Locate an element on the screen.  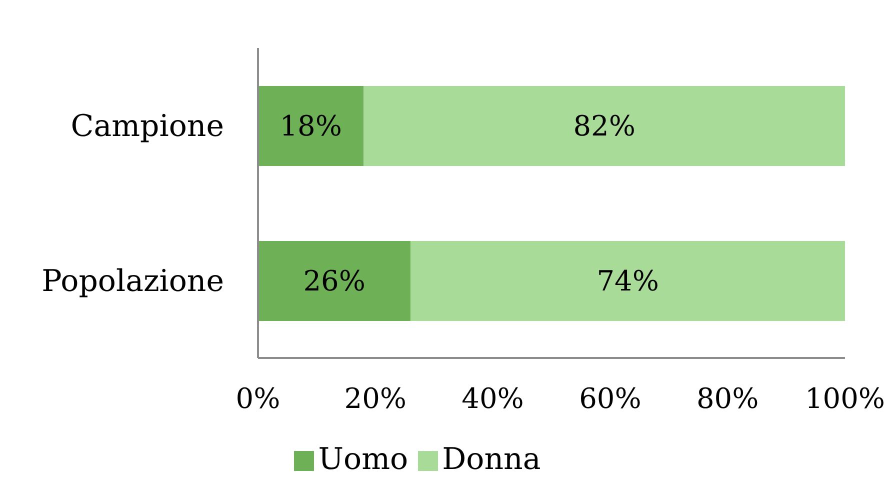
data-label: 74% is located at coordinates (627, 281).